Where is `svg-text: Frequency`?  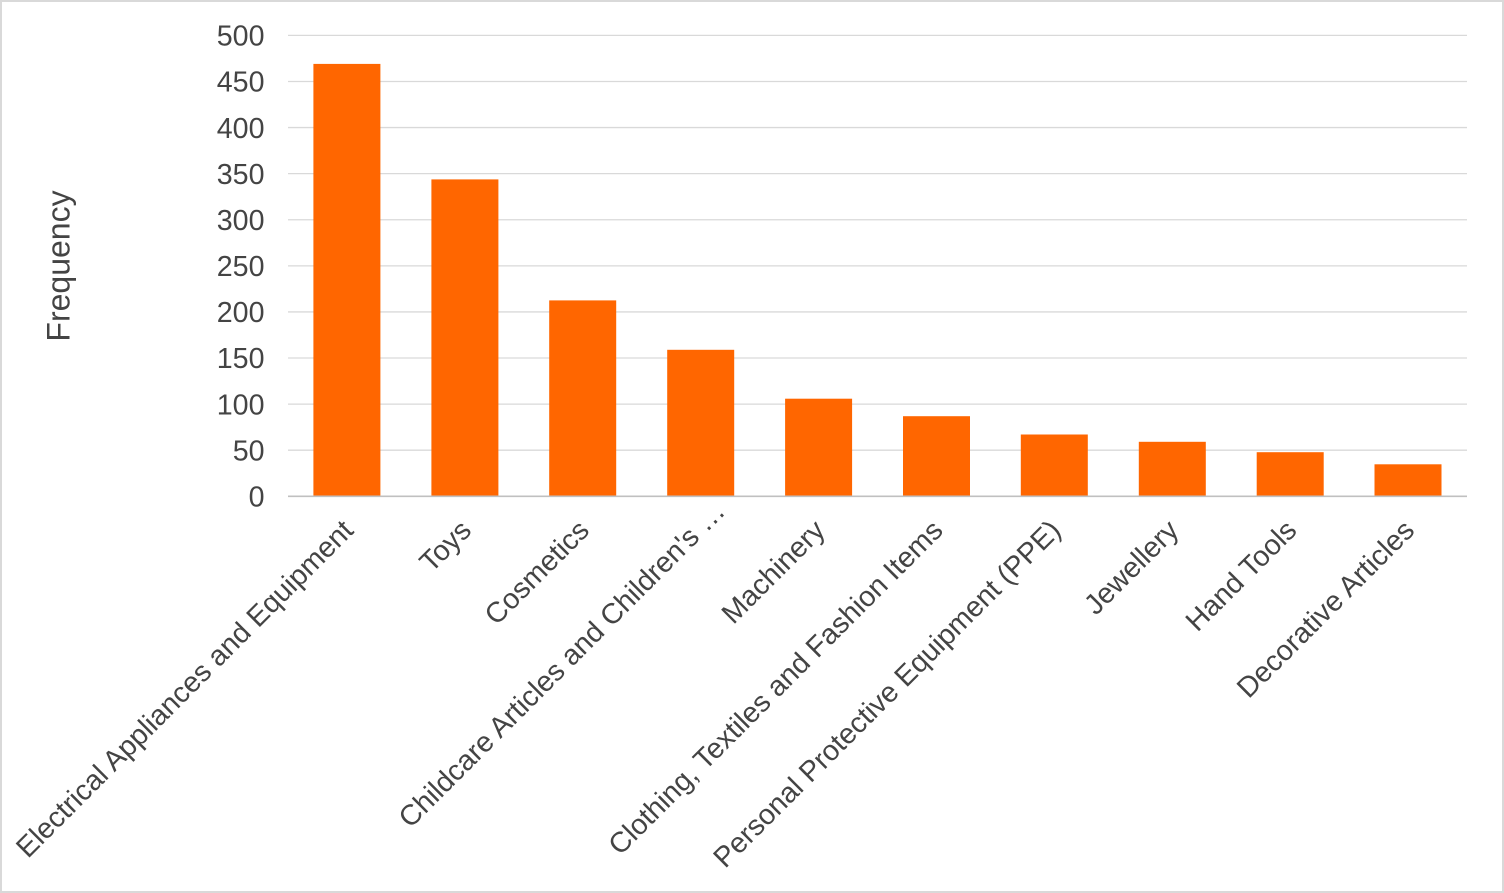
svg-text: Frequency is located at coordinates (59, 265).